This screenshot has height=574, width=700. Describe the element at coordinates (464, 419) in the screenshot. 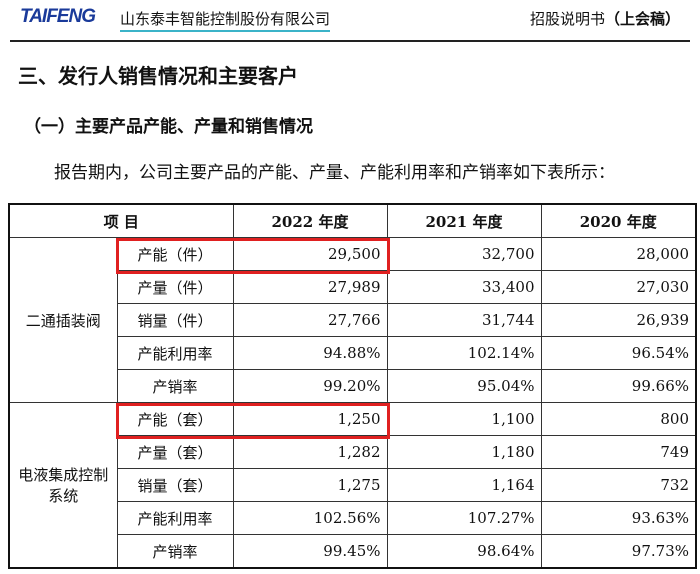

I see `metric-value: 1,100` at that location.